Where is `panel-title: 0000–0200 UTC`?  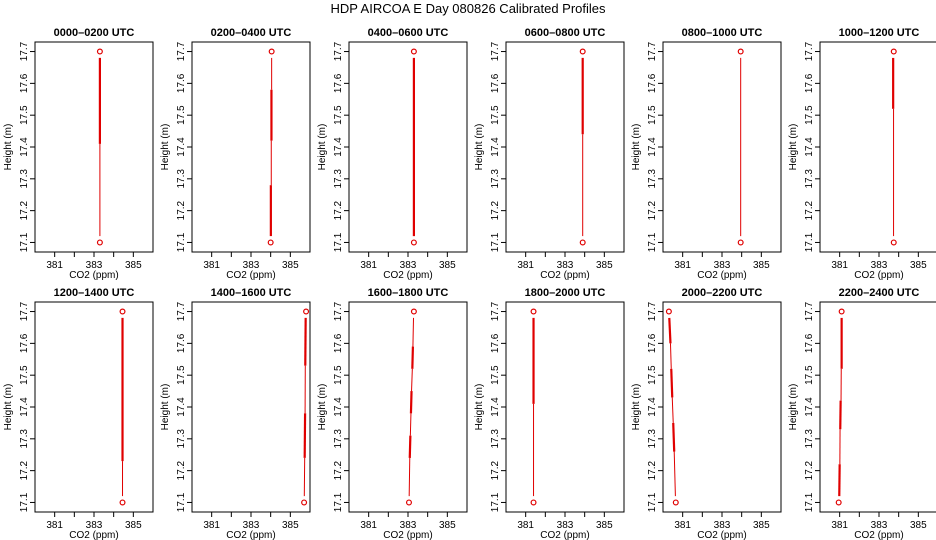 panel-title: 0000–0200 UTC is located at coordinates (94, 33).